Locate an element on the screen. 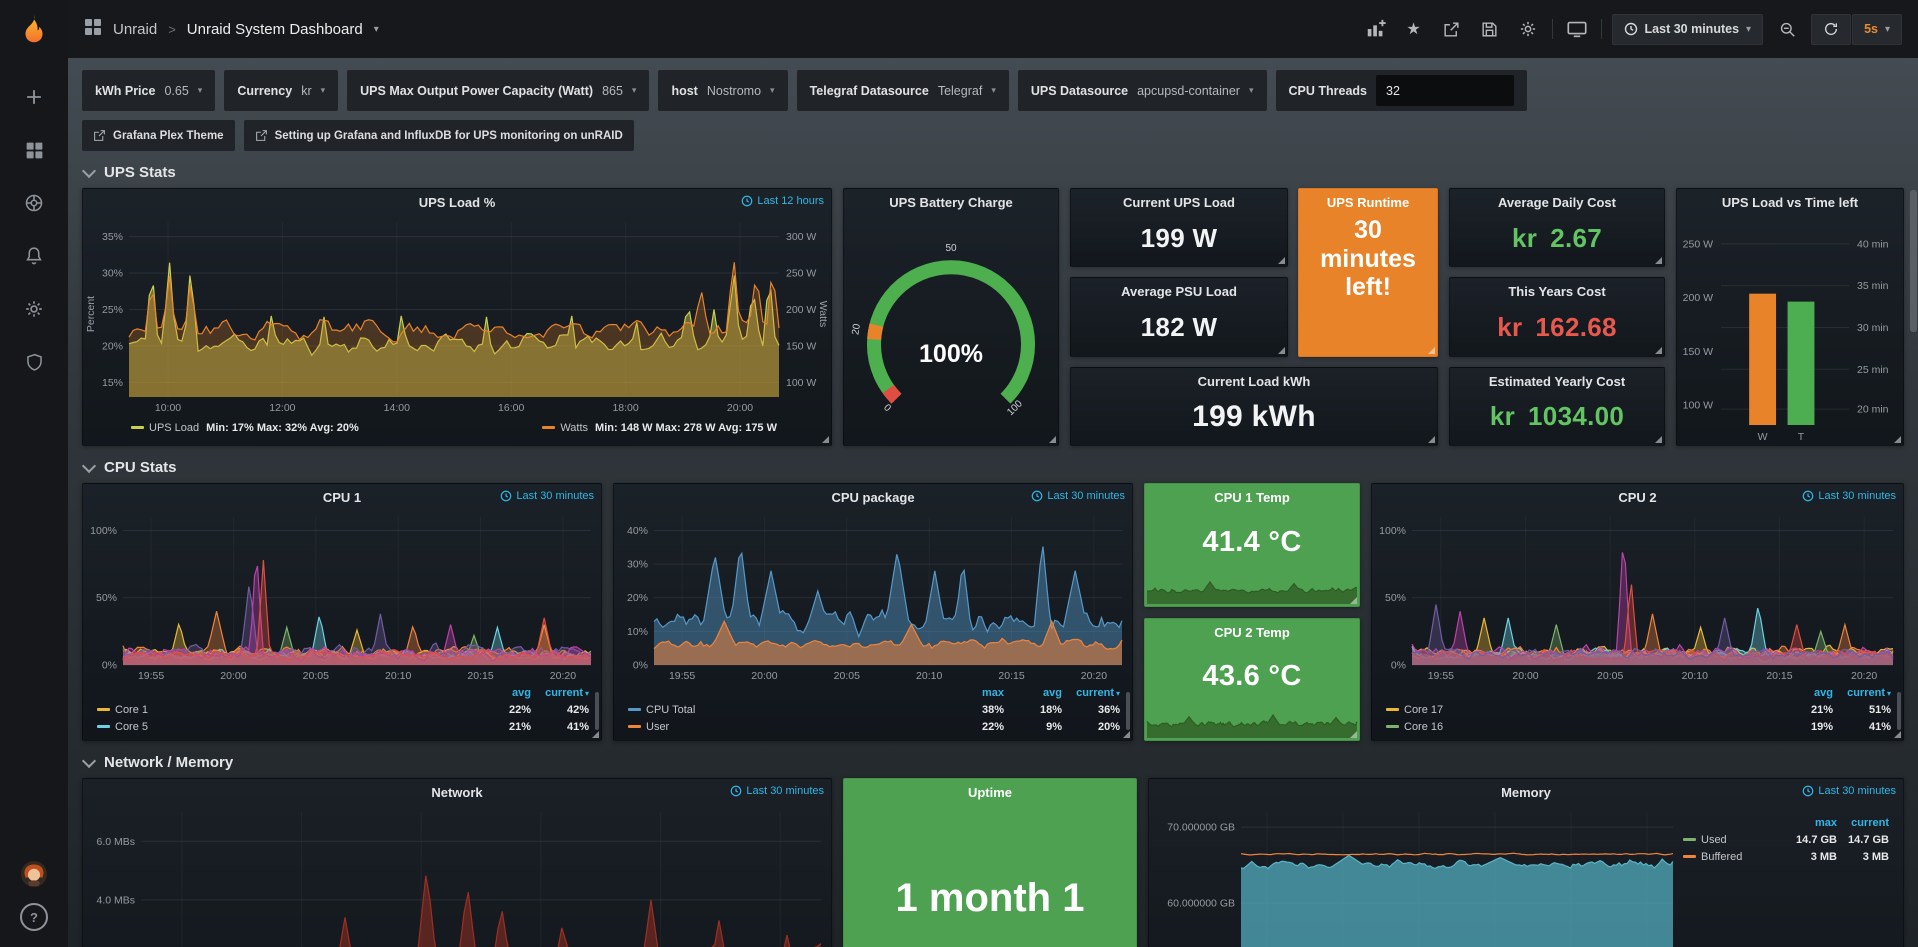  svg-text: 30 min is located at coordinates (1873, 328).